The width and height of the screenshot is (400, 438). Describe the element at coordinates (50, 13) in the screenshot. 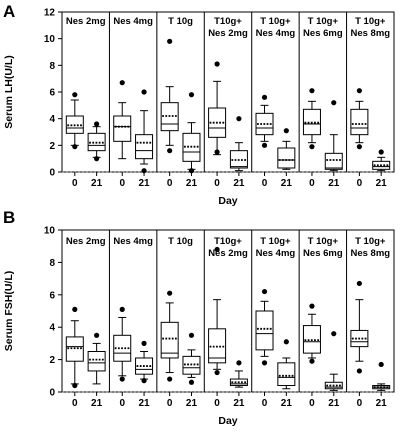

I see `y-tick-label: 12` at that location.